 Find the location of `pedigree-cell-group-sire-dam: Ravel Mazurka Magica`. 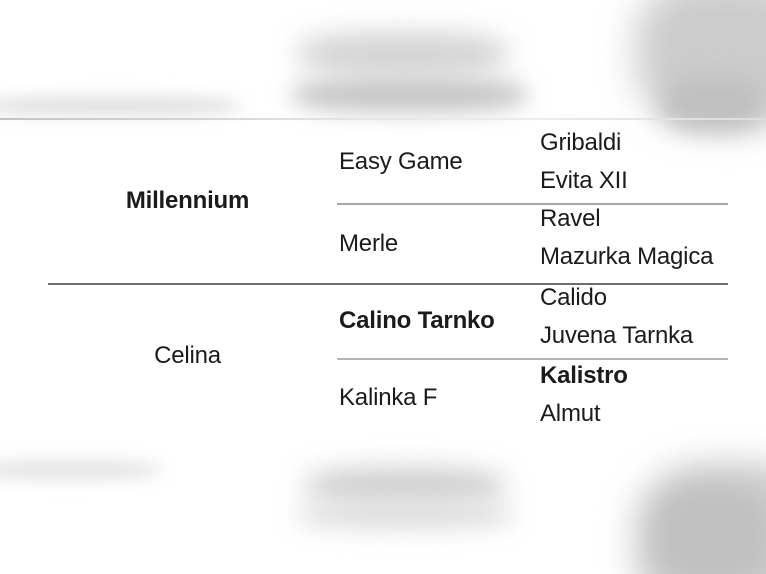

pedigree-cell-group-sire-dam: Ravel Mazurka Magica is located at coordinates (653, 237).